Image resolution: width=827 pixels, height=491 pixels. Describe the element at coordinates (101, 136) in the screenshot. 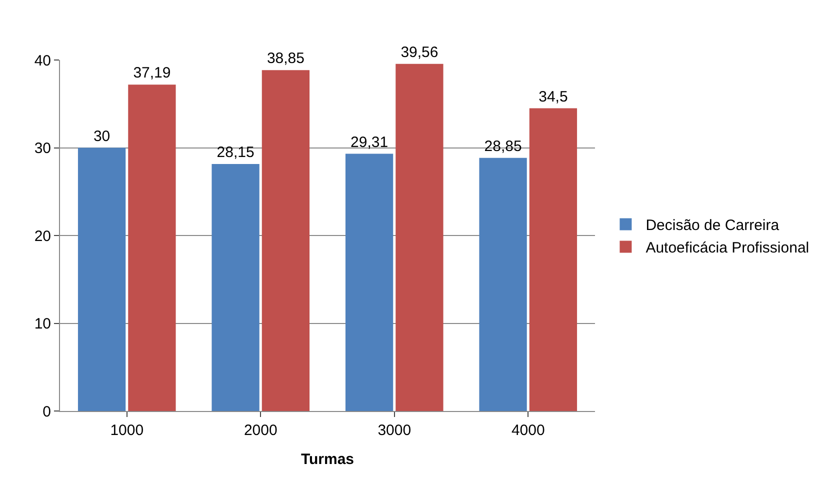

I see `data-label: 30` at that location.